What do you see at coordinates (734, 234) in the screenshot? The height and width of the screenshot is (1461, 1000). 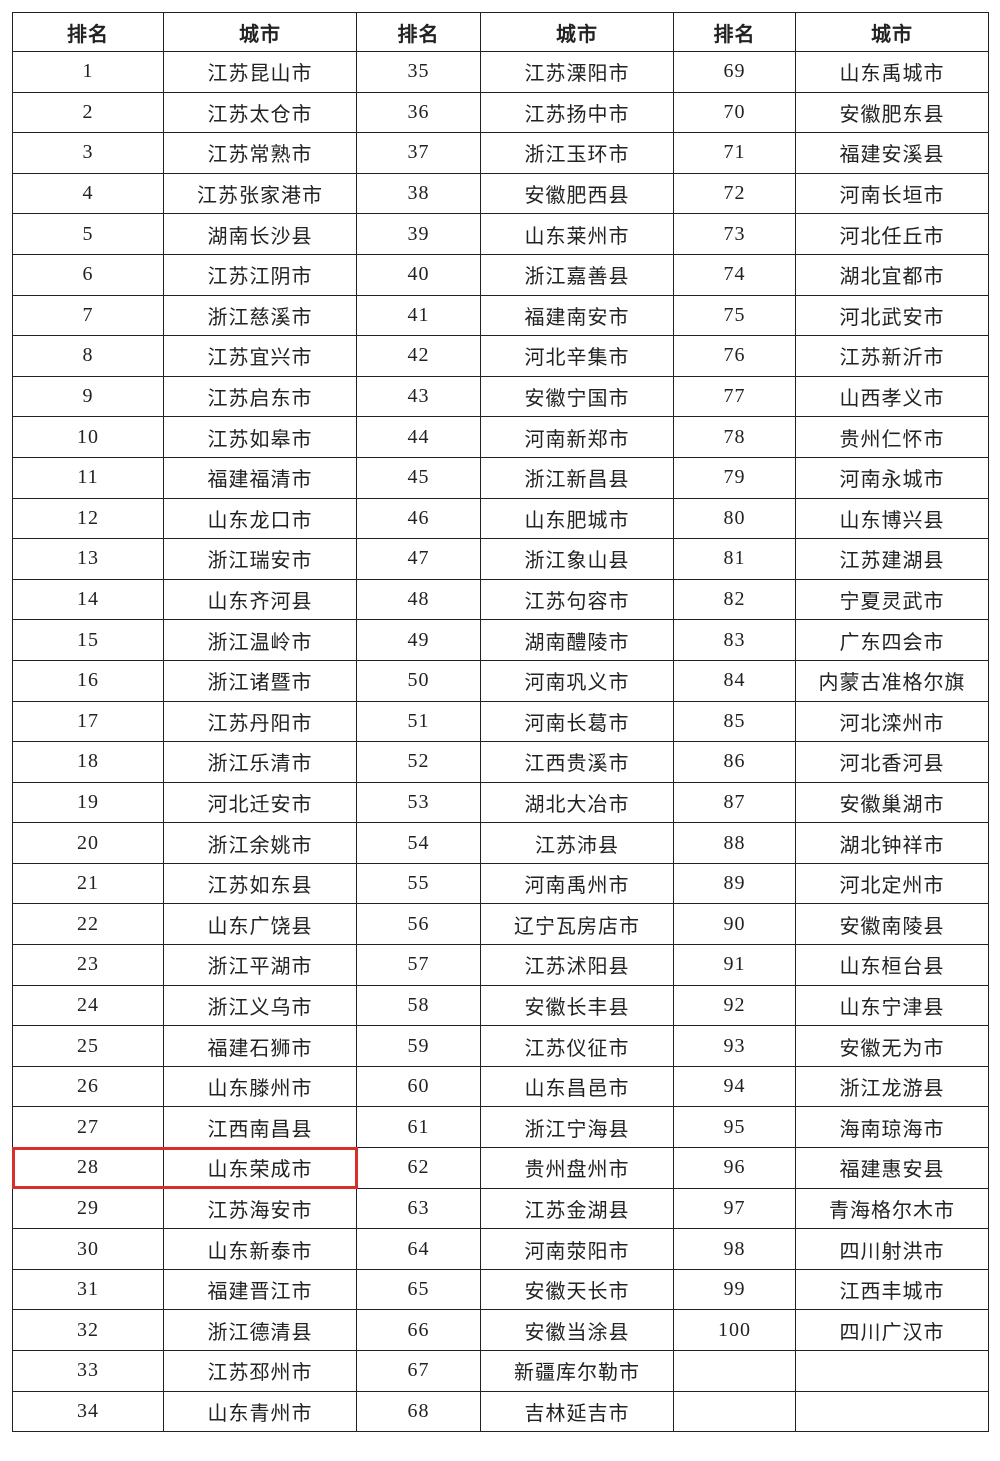 I see `rank-cell: 73` at bounding box center [734, 234].